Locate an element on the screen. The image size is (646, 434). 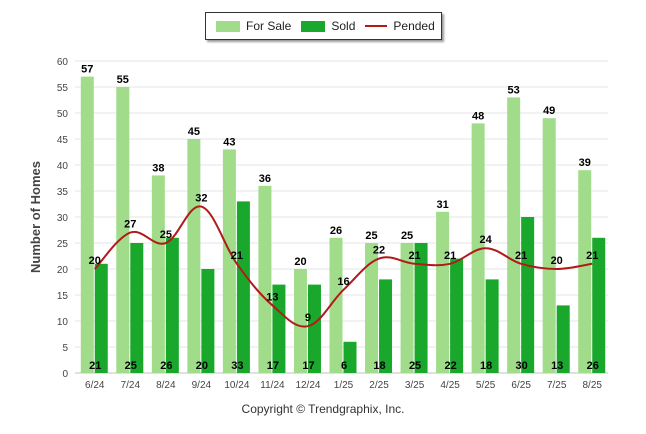
data-label-sold: 22 is located at coordinates (450, 366).